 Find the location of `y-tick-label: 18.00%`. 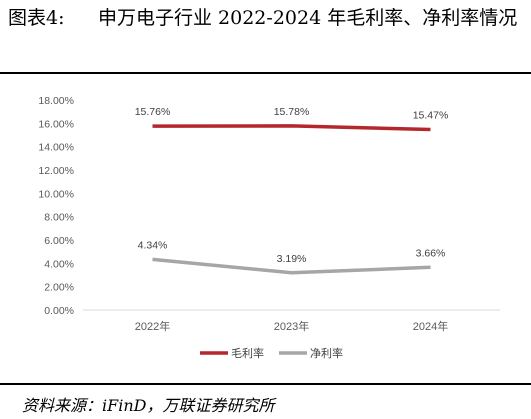

y-tick-label: 18.00% is located at coordinates (56, 101).